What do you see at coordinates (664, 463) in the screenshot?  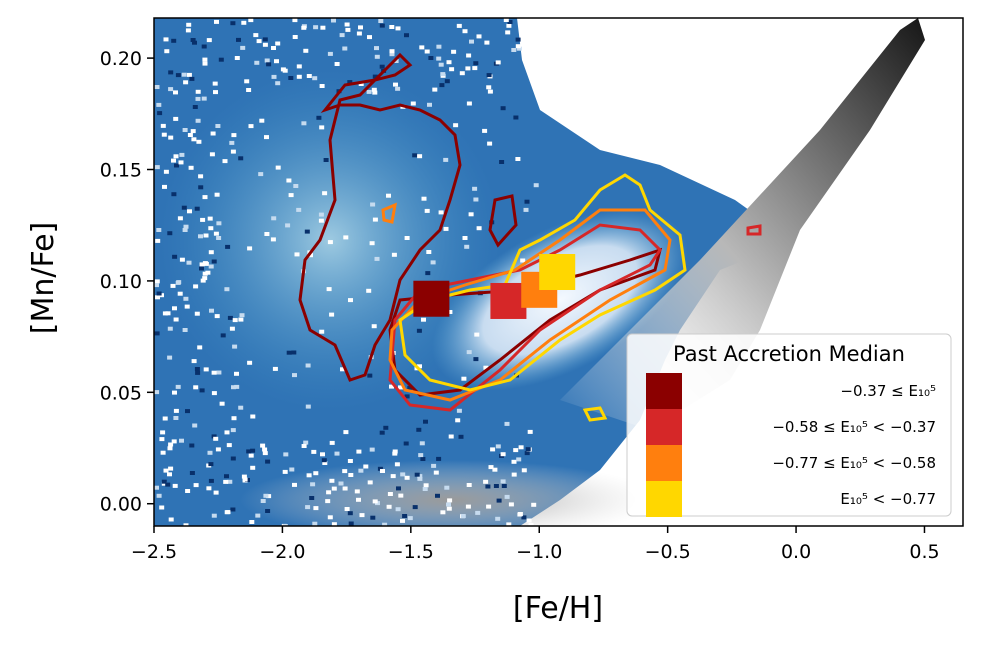 I see `legend-swatch` at bounding box center [664, 463].